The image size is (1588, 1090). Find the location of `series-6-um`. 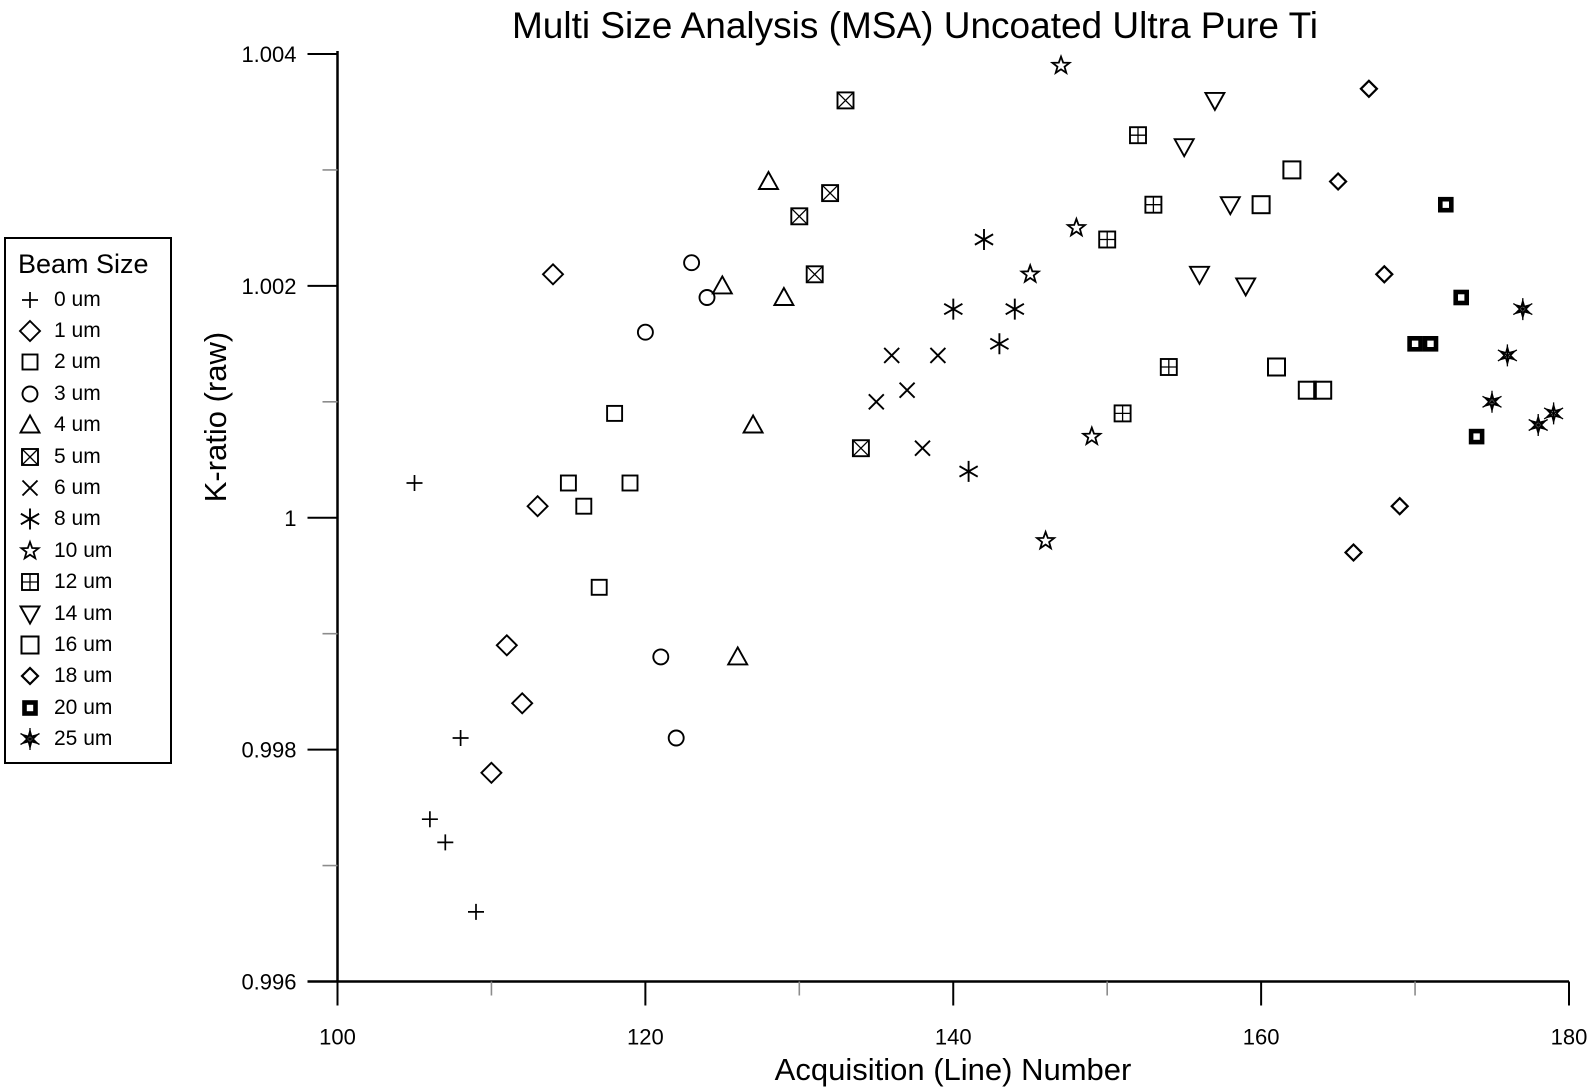

series-6-um is located at coordinates (907, 401).